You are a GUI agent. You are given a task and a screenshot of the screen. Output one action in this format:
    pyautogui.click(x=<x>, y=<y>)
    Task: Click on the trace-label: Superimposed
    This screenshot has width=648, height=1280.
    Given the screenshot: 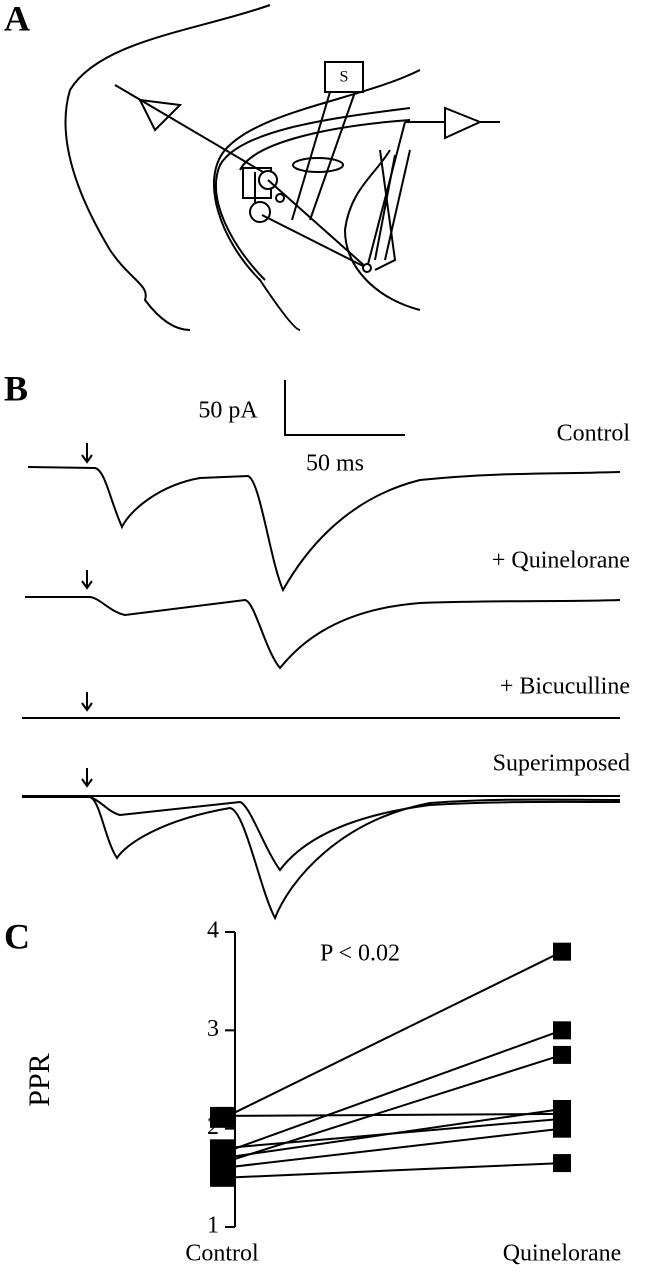 What is the action you would take?
    pyautogui.click(x=561, y=764)
    